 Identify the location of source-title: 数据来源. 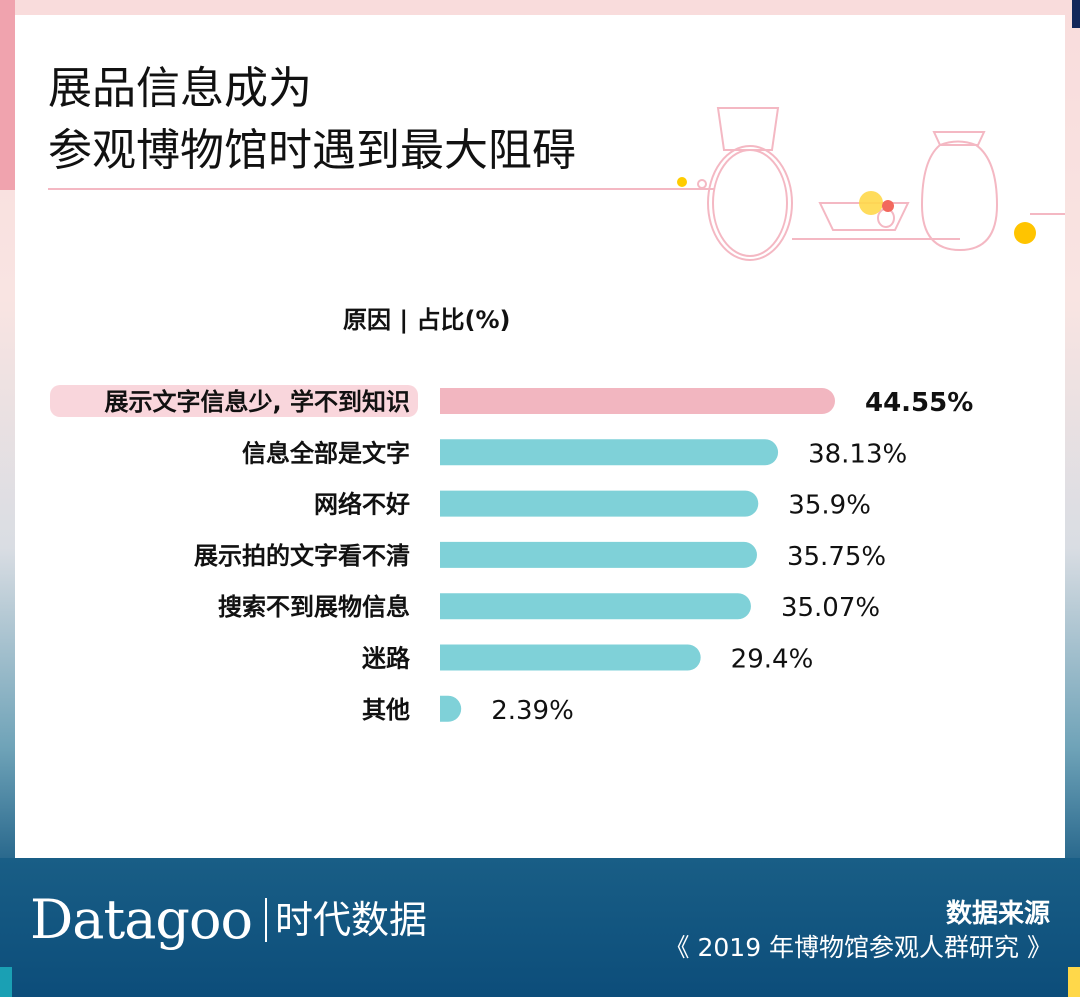
(997, 914).